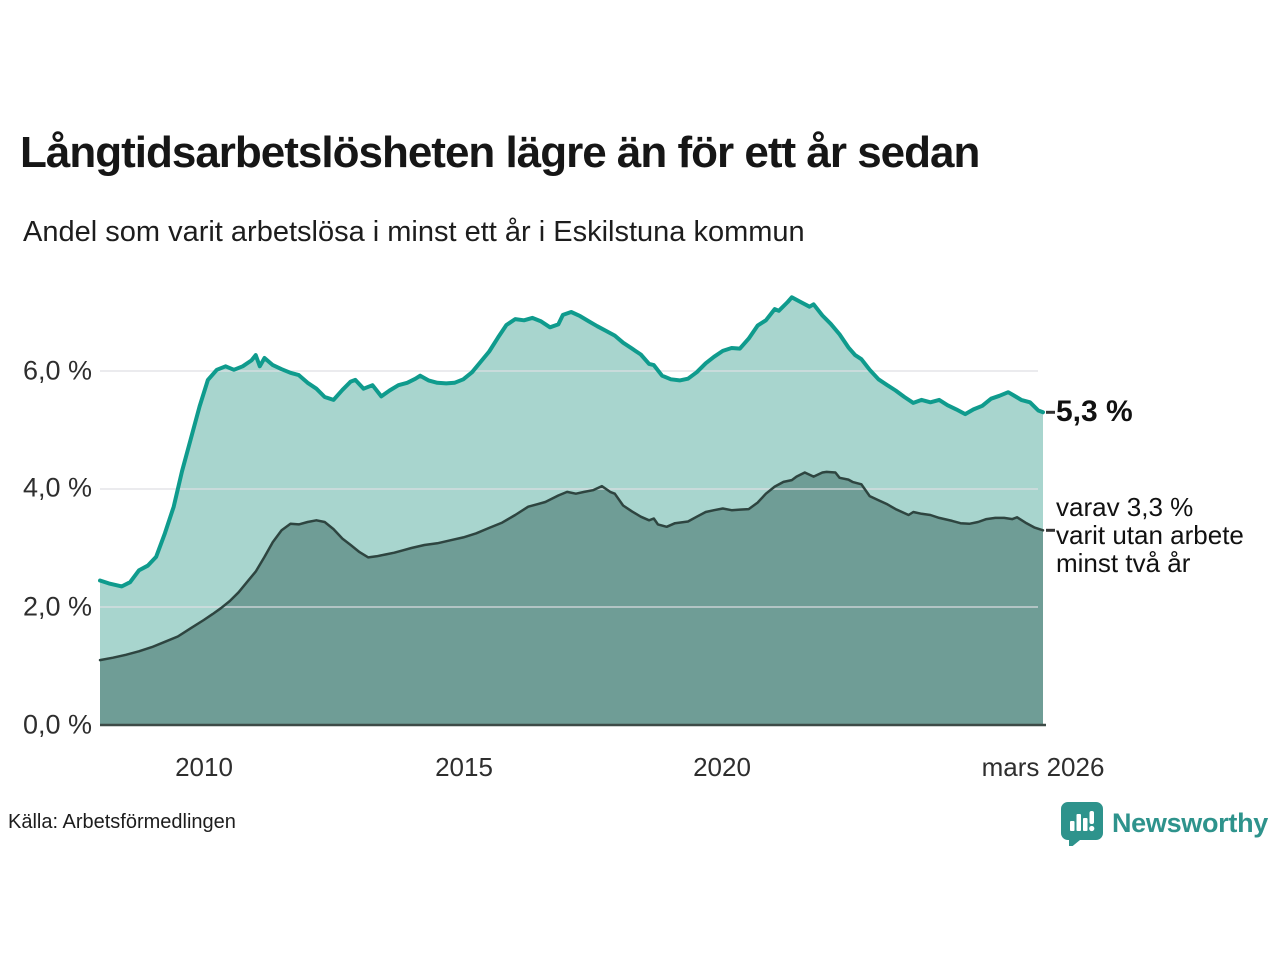 This screenshot has width=1280, height=960. Describe the element at coordinates (1043, 767) in the screenshot. I see `x-tick-label: mars 2026` at that location.